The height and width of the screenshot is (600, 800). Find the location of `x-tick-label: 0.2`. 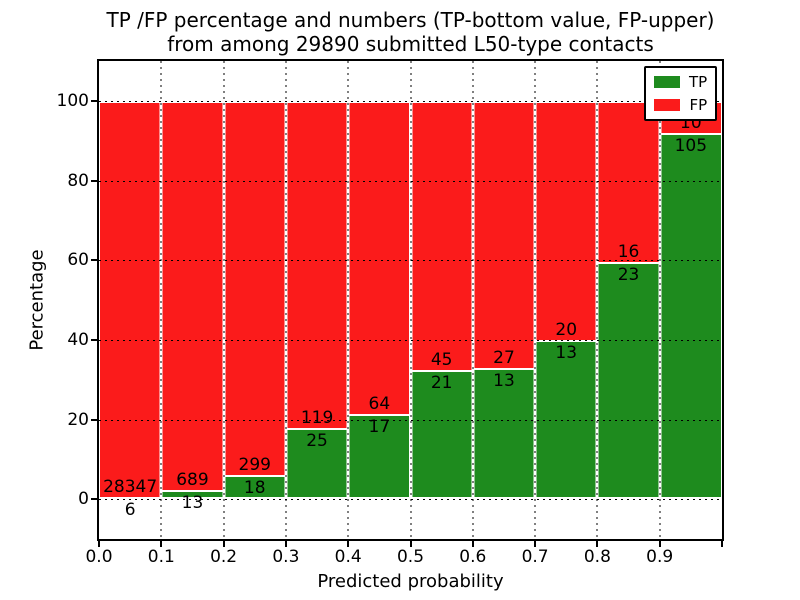

x-tick-label: 0.2 is located at coordinates (224, 557).